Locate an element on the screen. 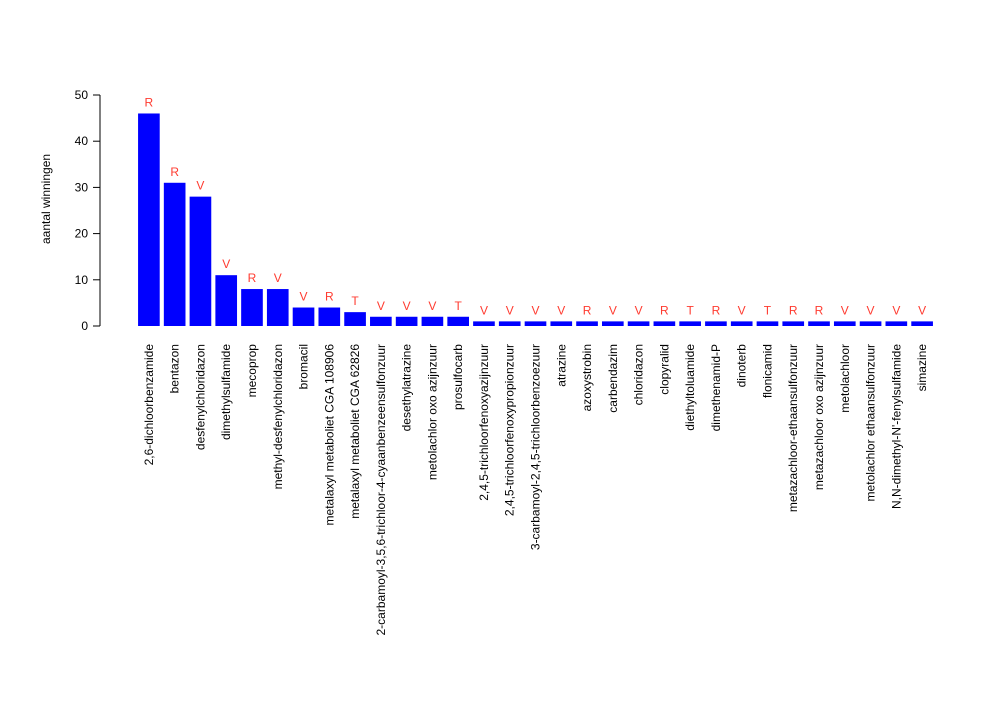  x-category-label: carbendazim is located at coordinates (613, 378).